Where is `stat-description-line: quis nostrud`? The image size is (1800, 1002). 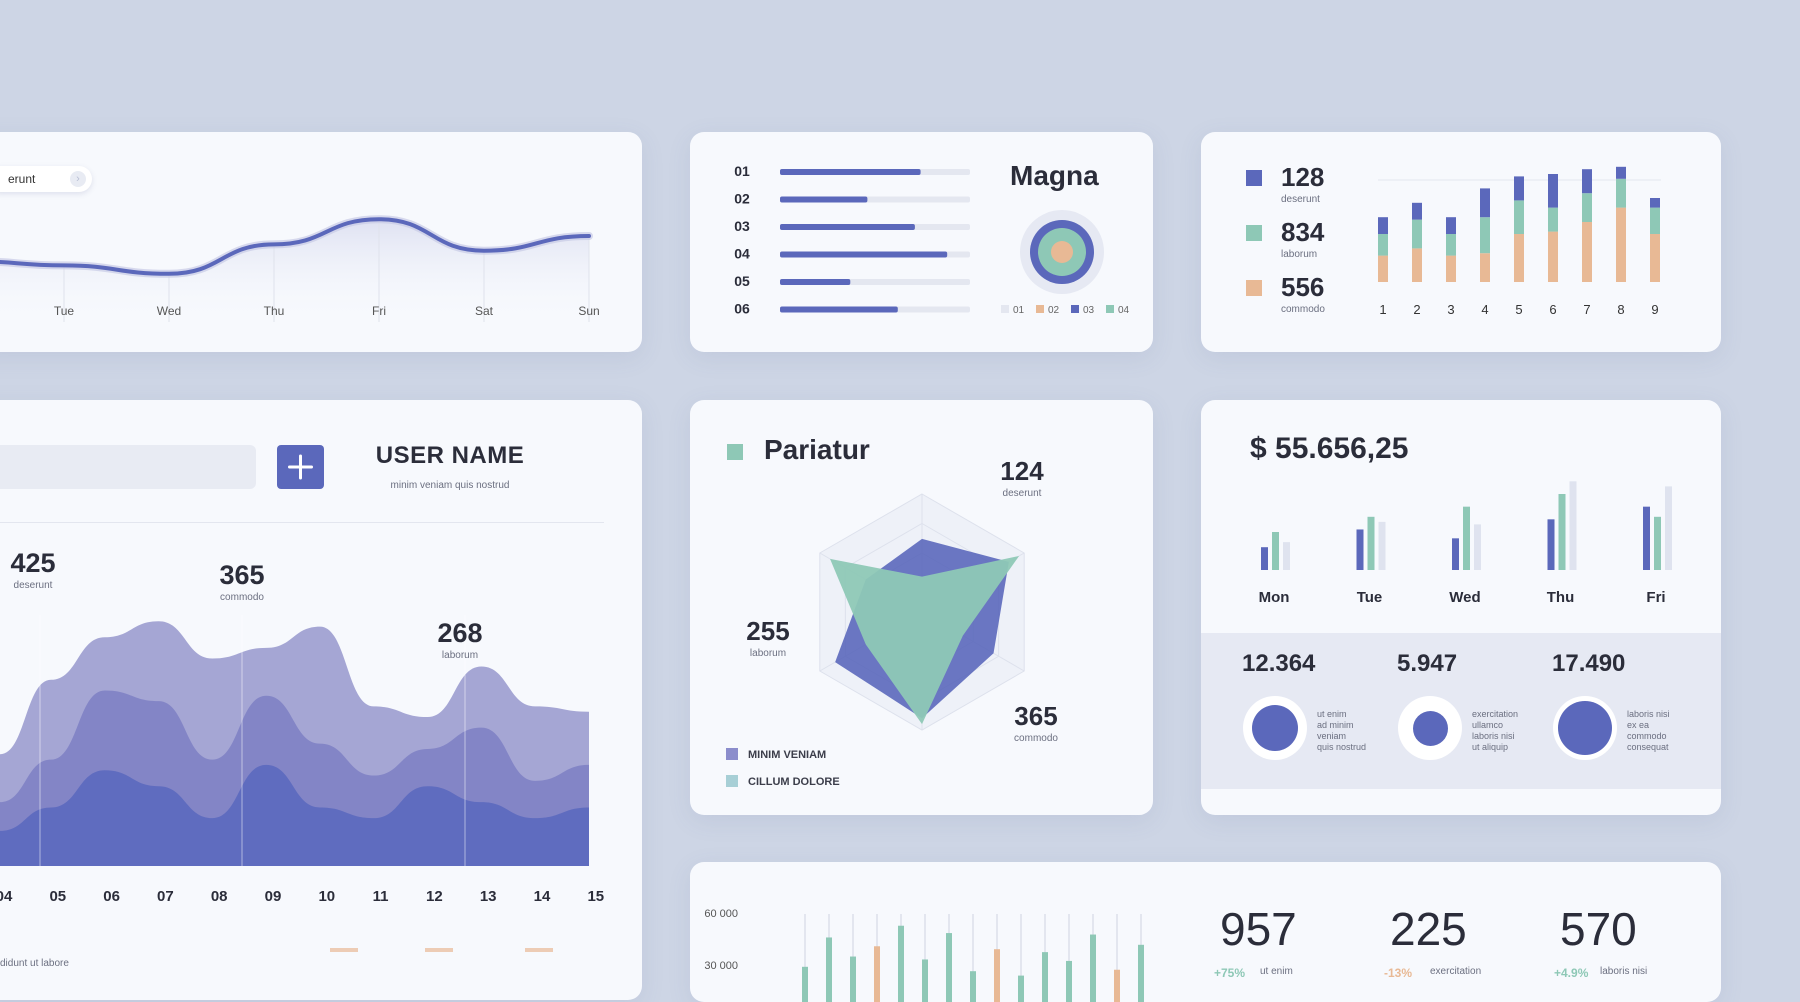 stat-description-line: quis nostrud is located at coordinates (1342, 747).